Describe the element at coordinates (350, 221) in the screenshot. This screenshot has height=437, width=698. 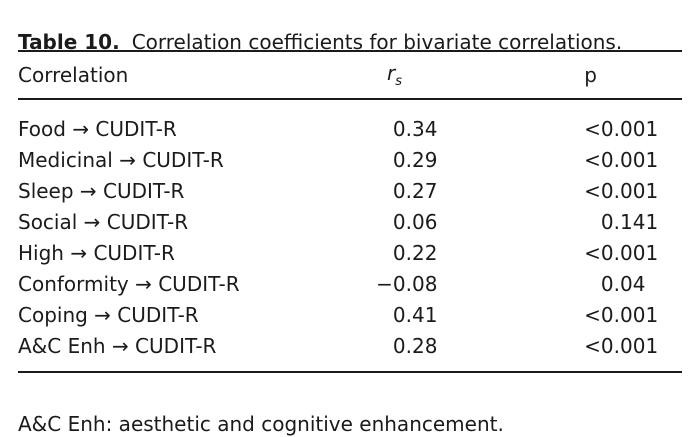
I see `table-row: Social → CUDIT-R 0.06 0.141` at that location.